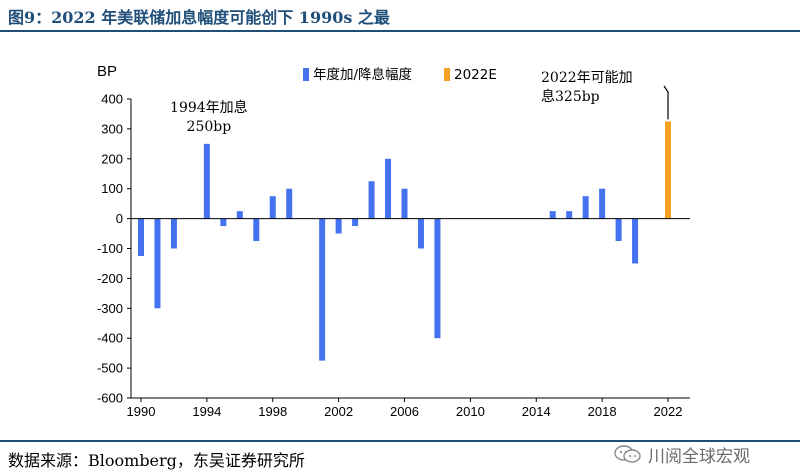 Image resolution: width=800 pixels, height=471 pixels. Describe the element at coordinates (157, 263) in the screenshot. I see `bar-1991` at that location.